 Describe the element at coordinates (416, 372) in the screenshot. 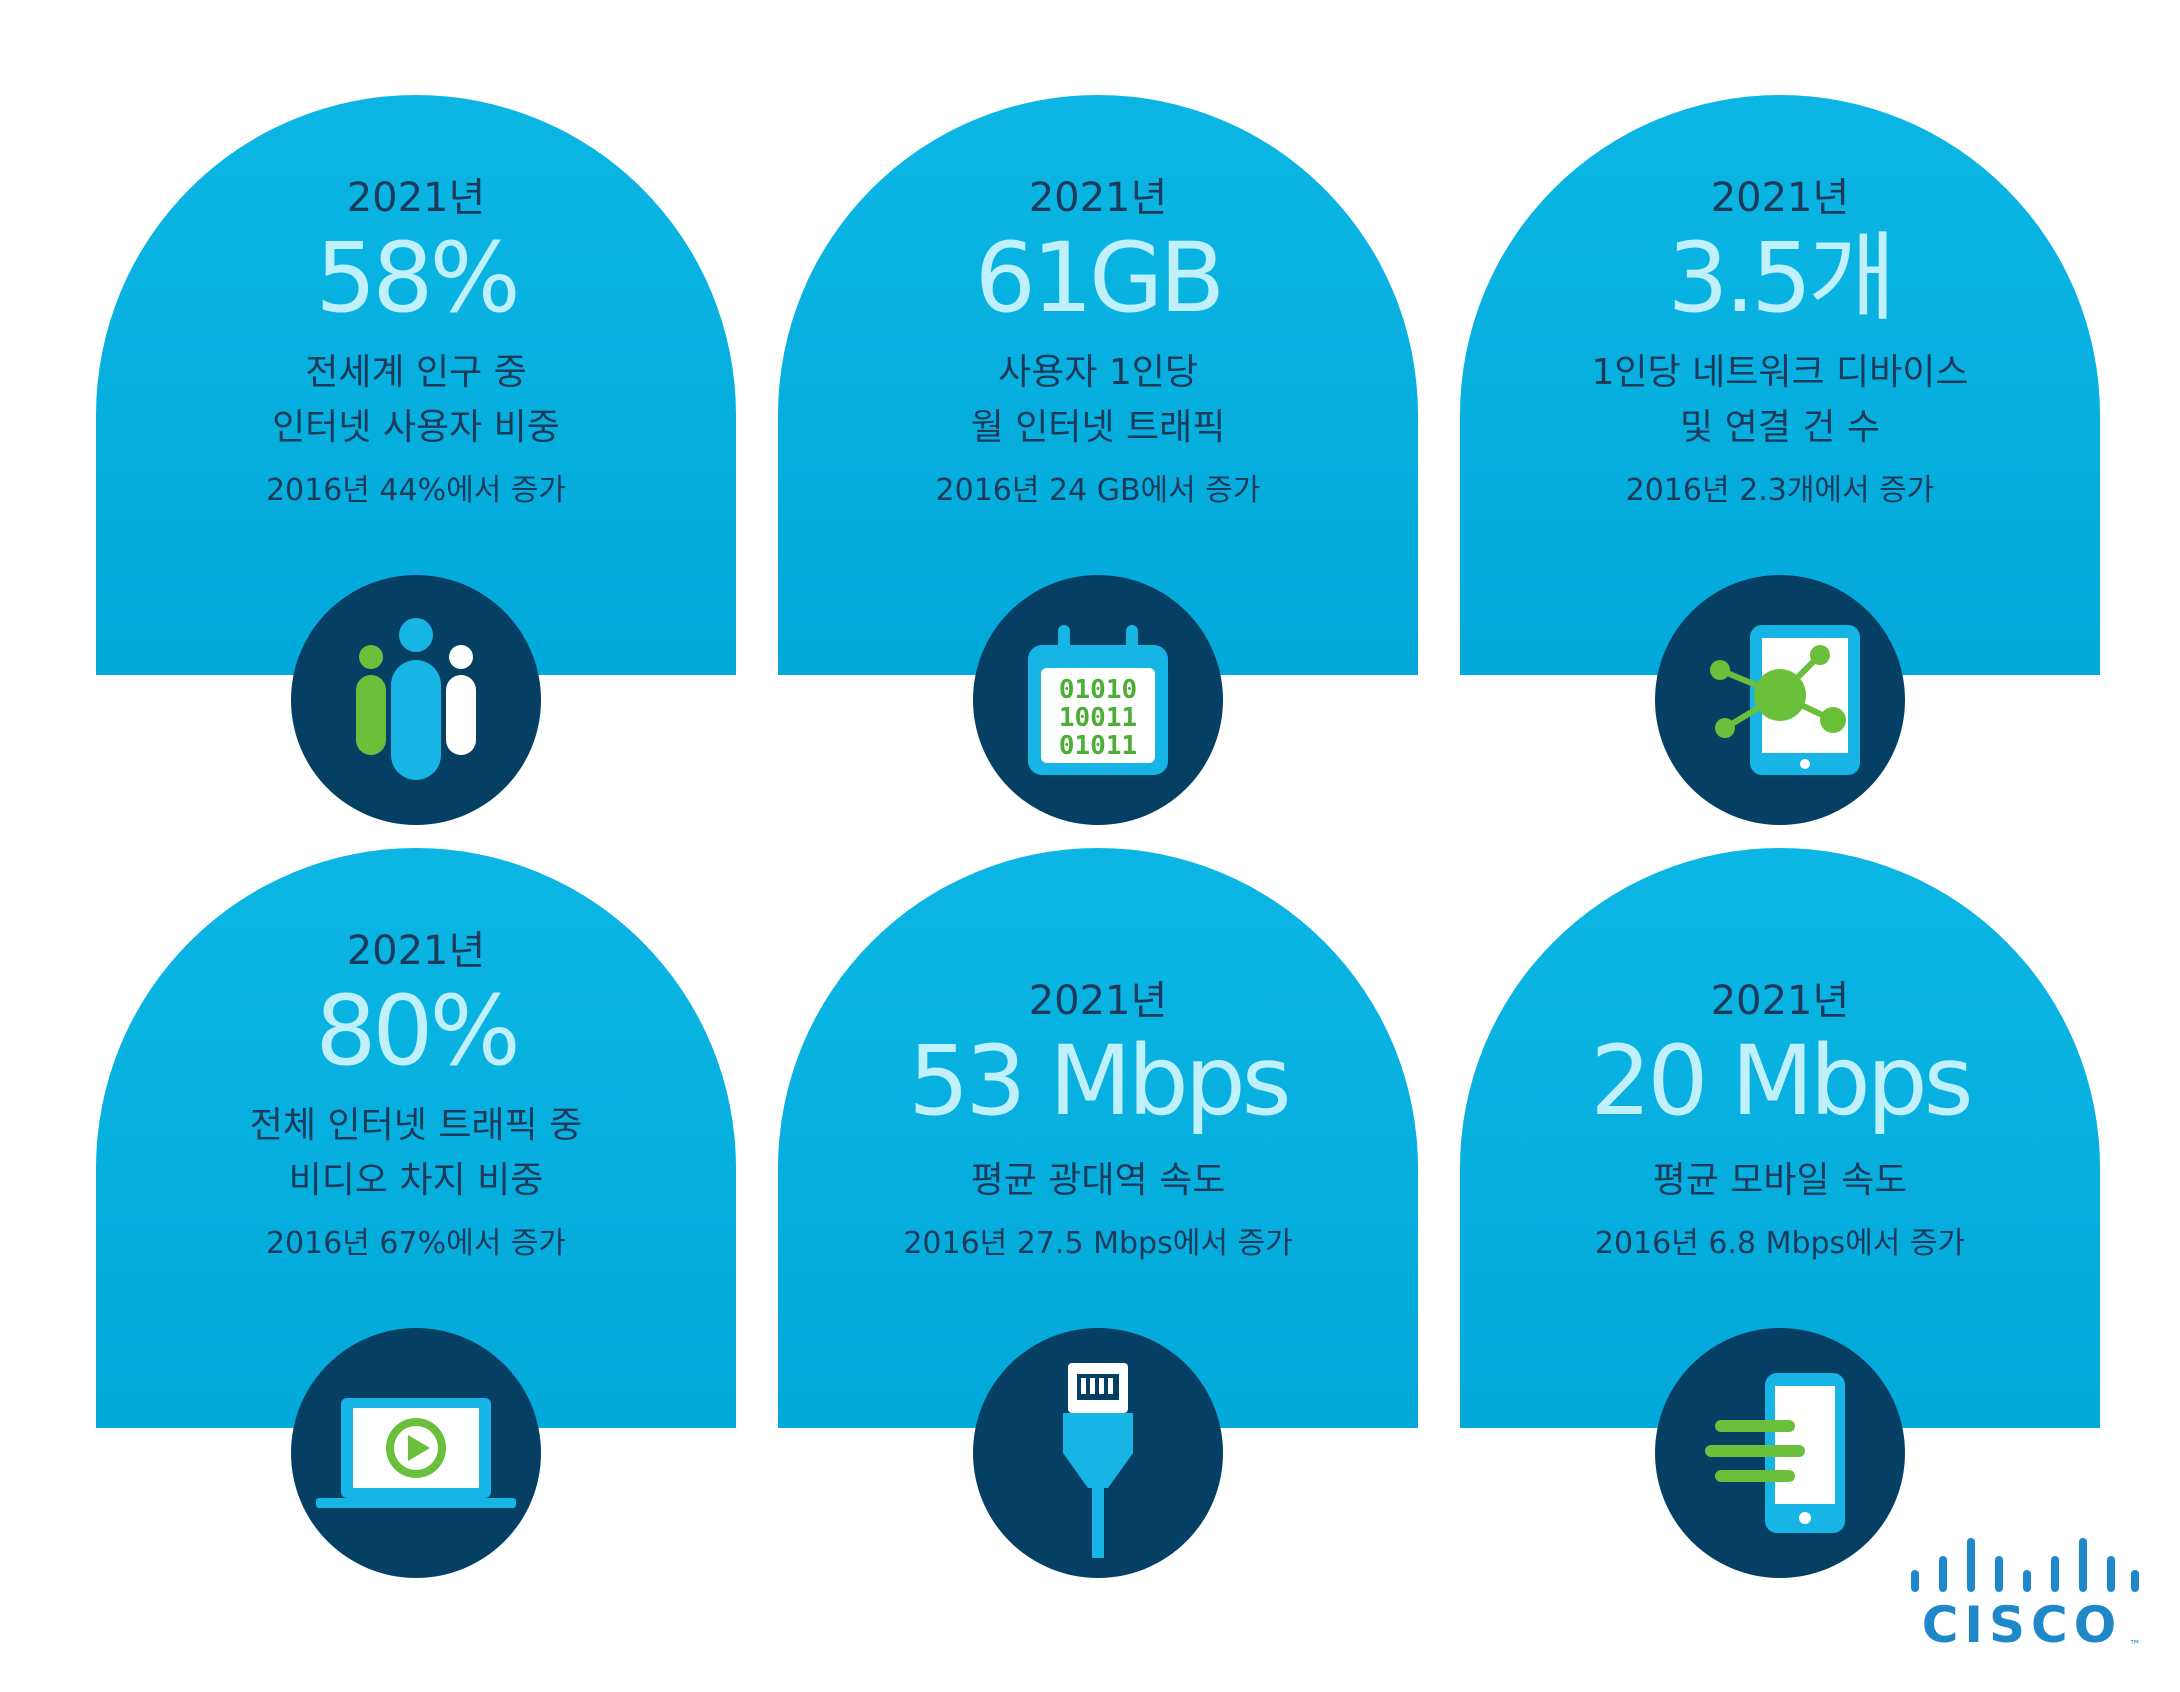

I see `card-description-line1: 전세계 인구 중` at that location.